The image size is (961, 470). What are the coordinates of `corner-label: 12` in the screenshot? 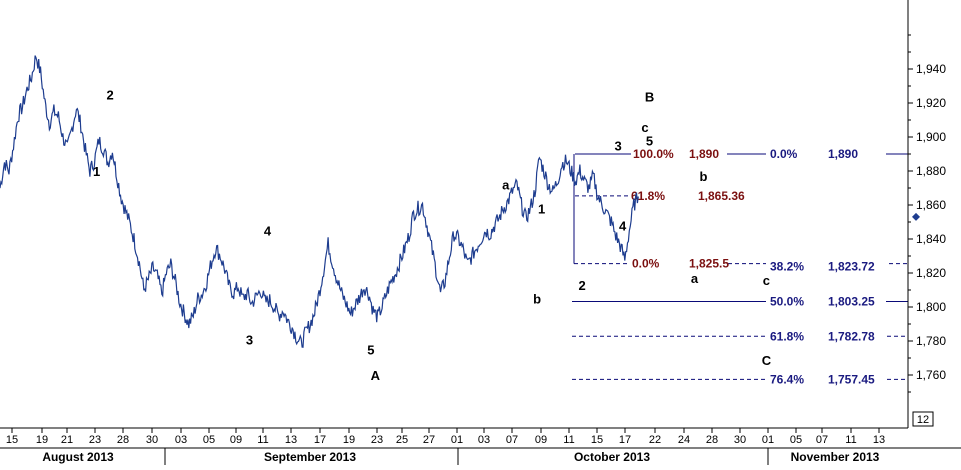 It's located at (923, 420).